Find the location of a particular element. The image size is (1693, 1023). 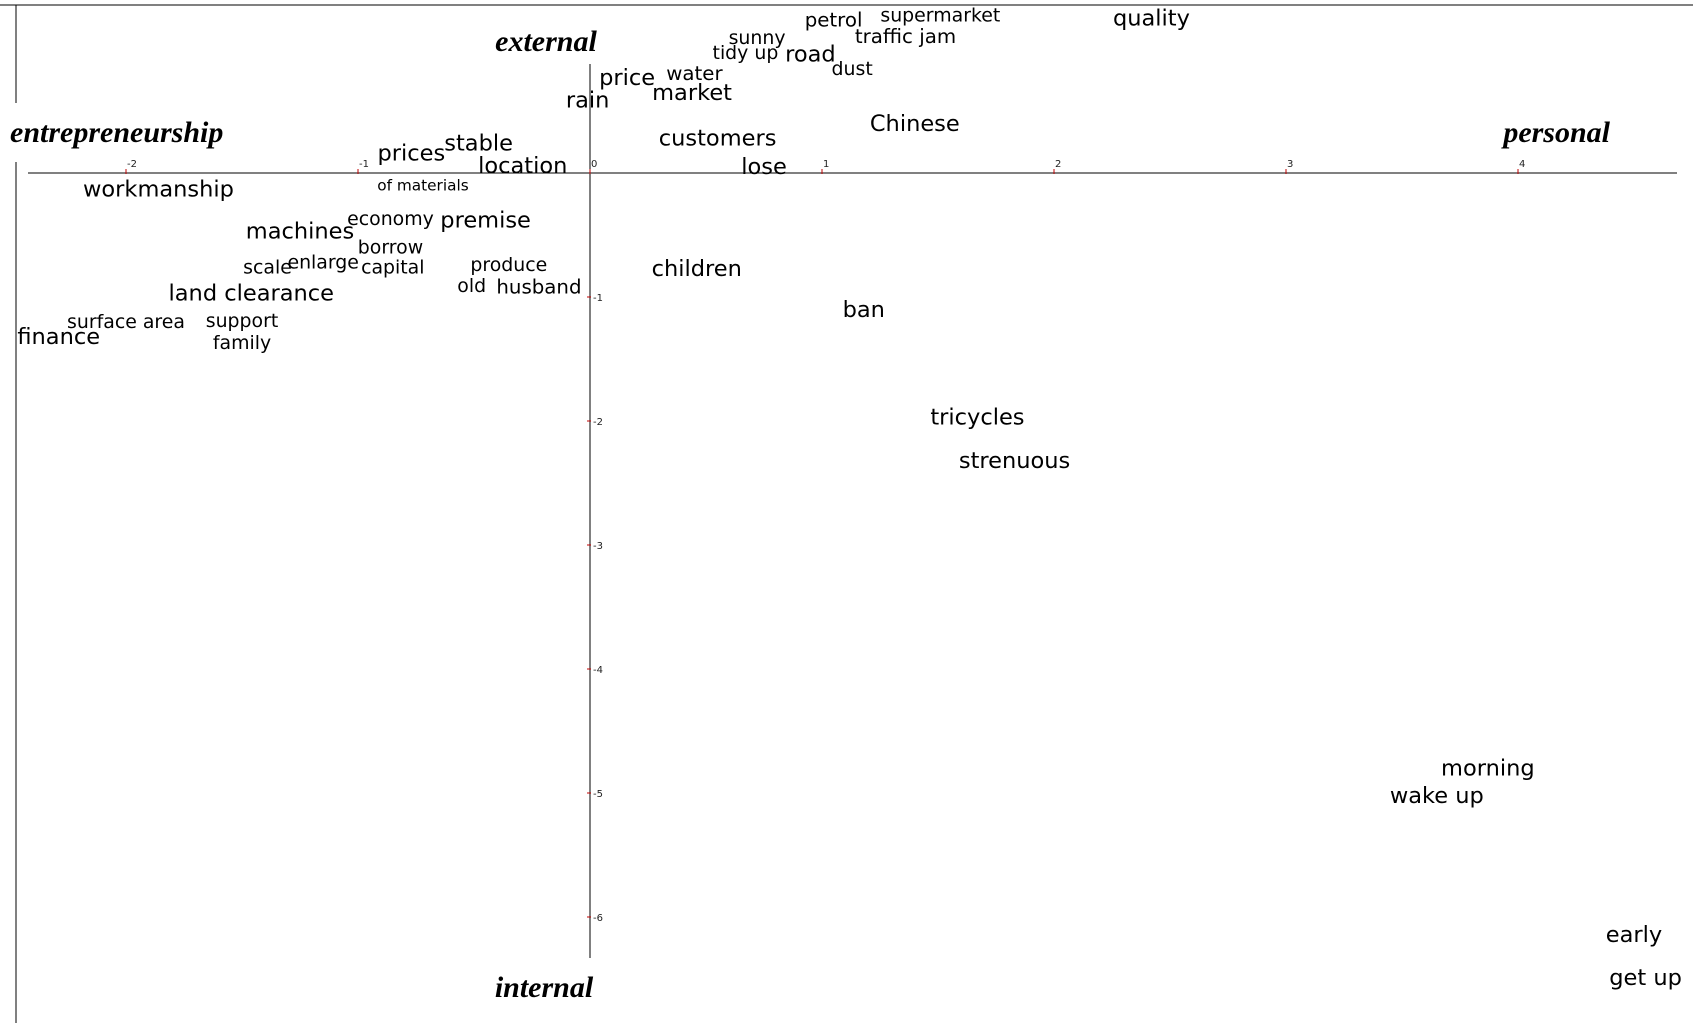

x-tick-label: -2 is located at coordinates (132, 164).